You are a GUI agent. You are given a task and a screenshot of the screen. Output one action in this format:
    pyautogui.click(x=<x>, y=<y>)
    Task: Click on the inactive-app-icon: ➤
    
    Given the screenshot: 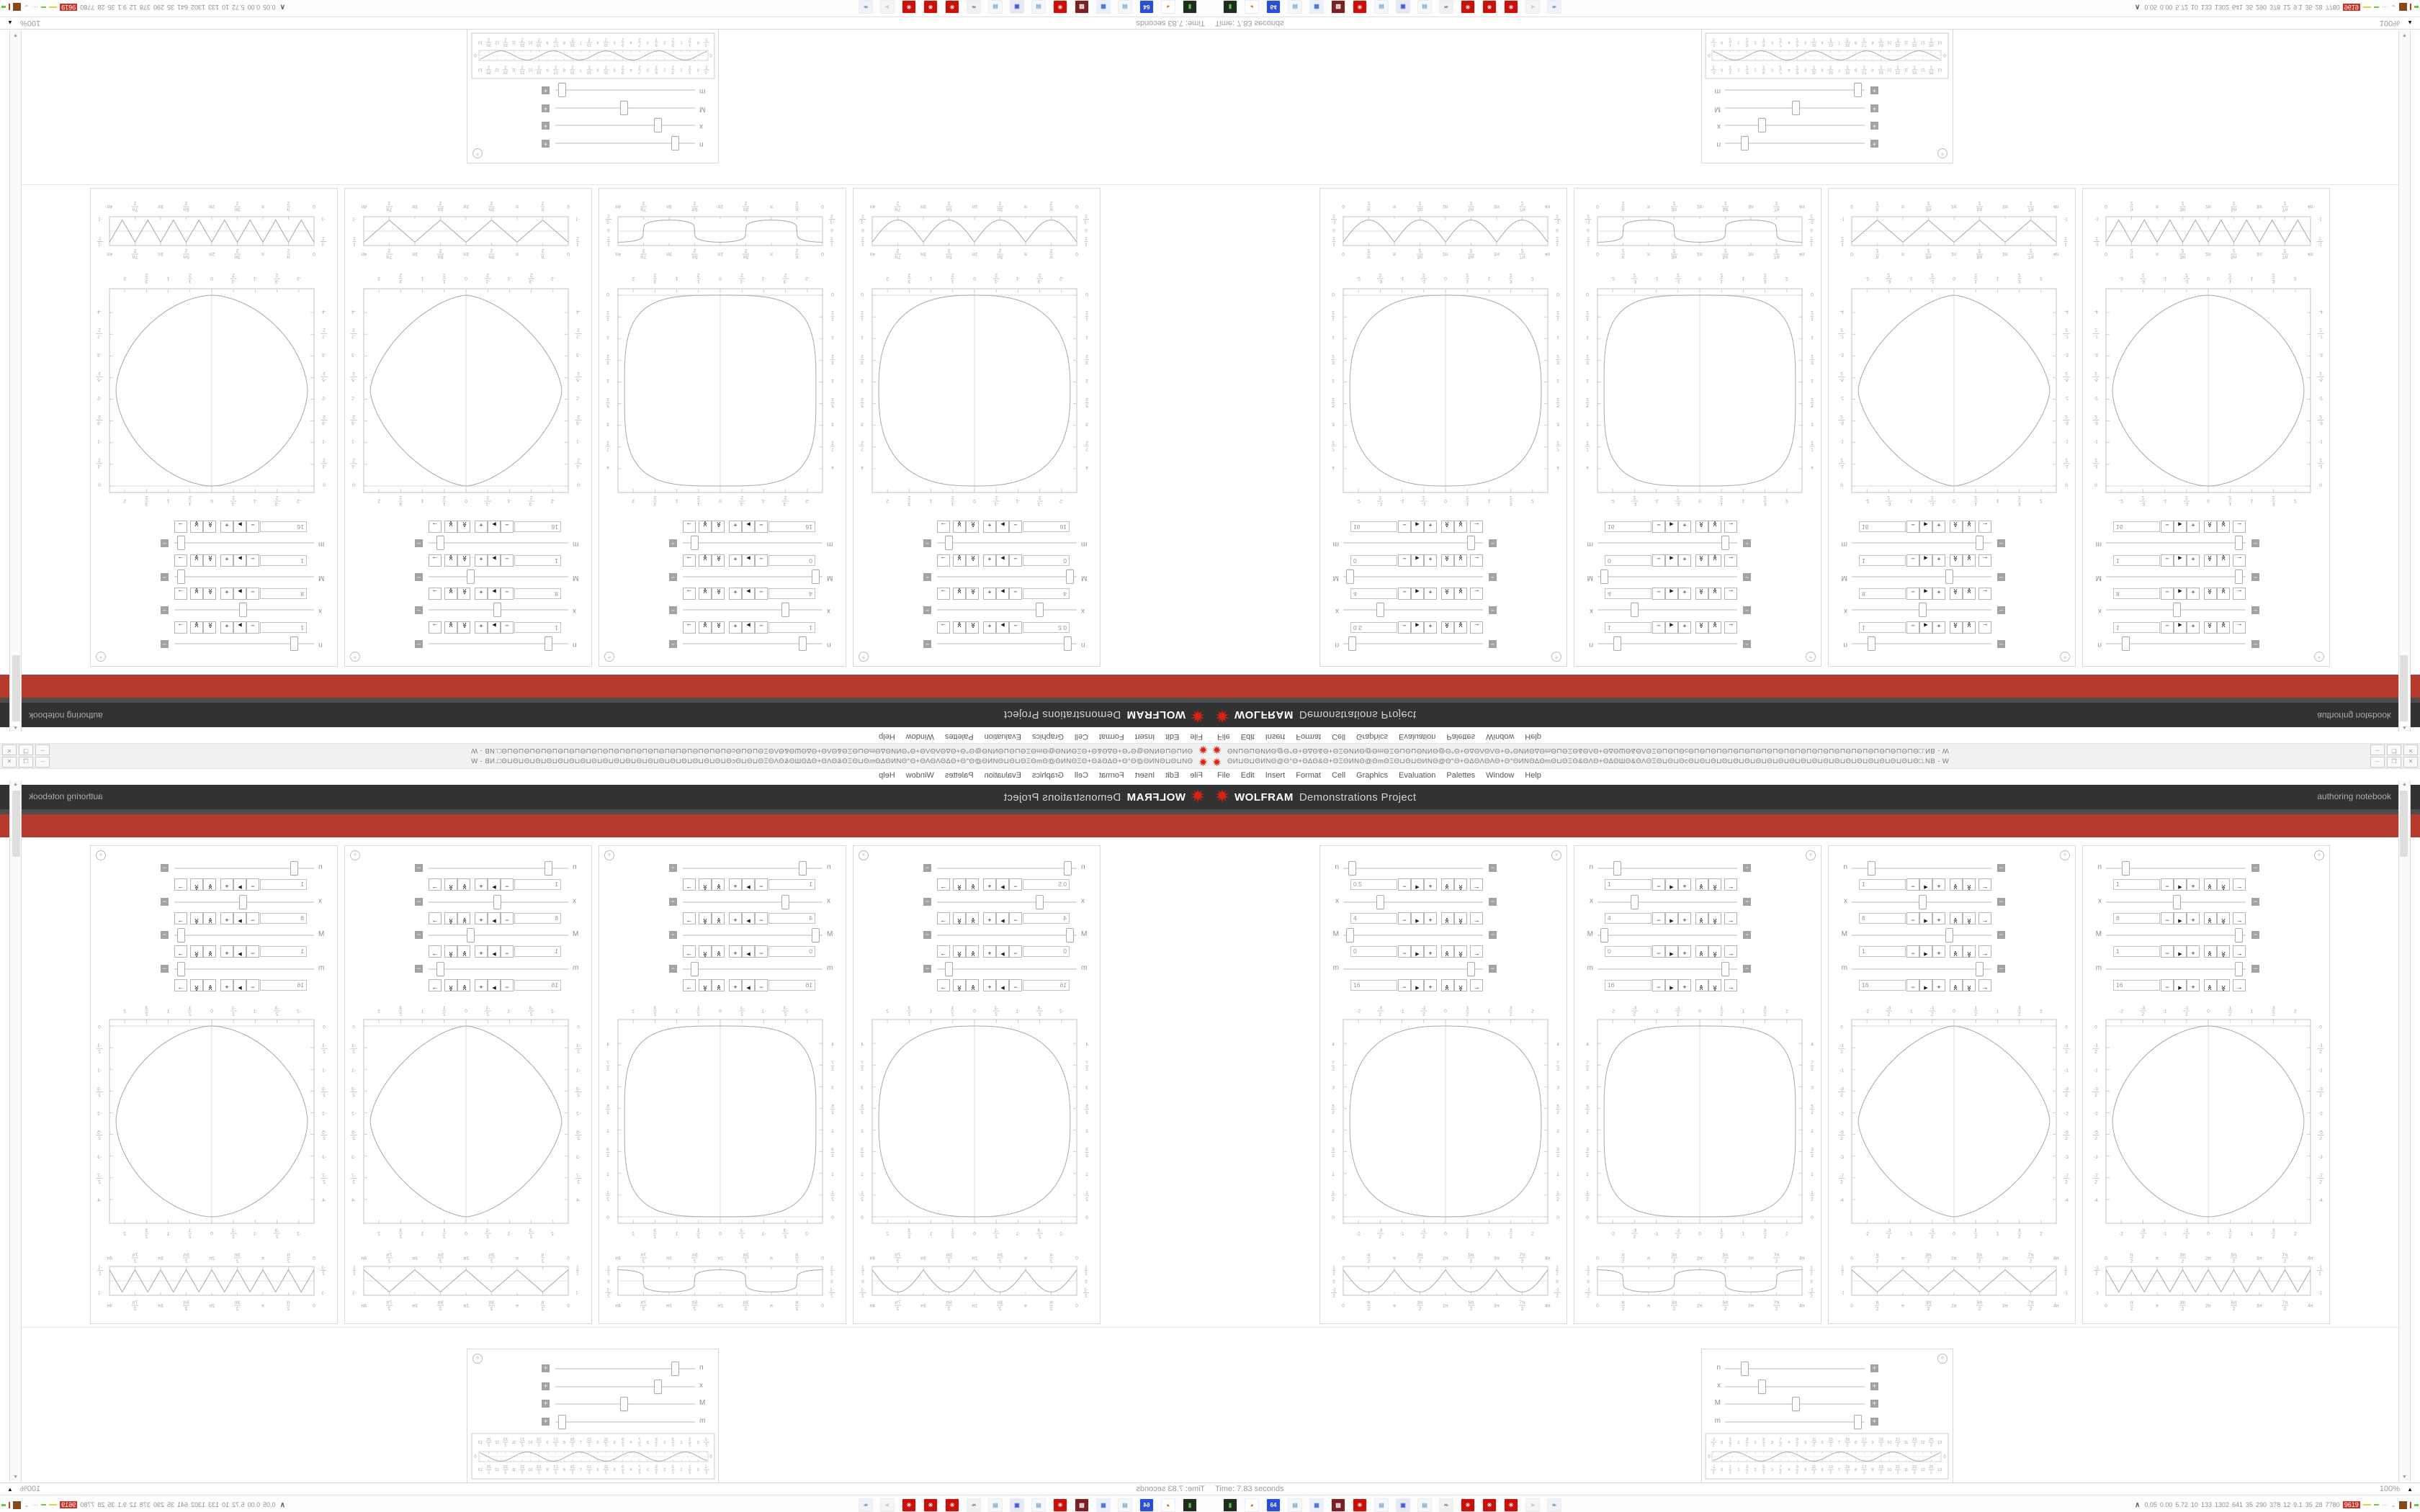 What is the action you would take?
    pyautogui.click(x=1532, y=1505)
    